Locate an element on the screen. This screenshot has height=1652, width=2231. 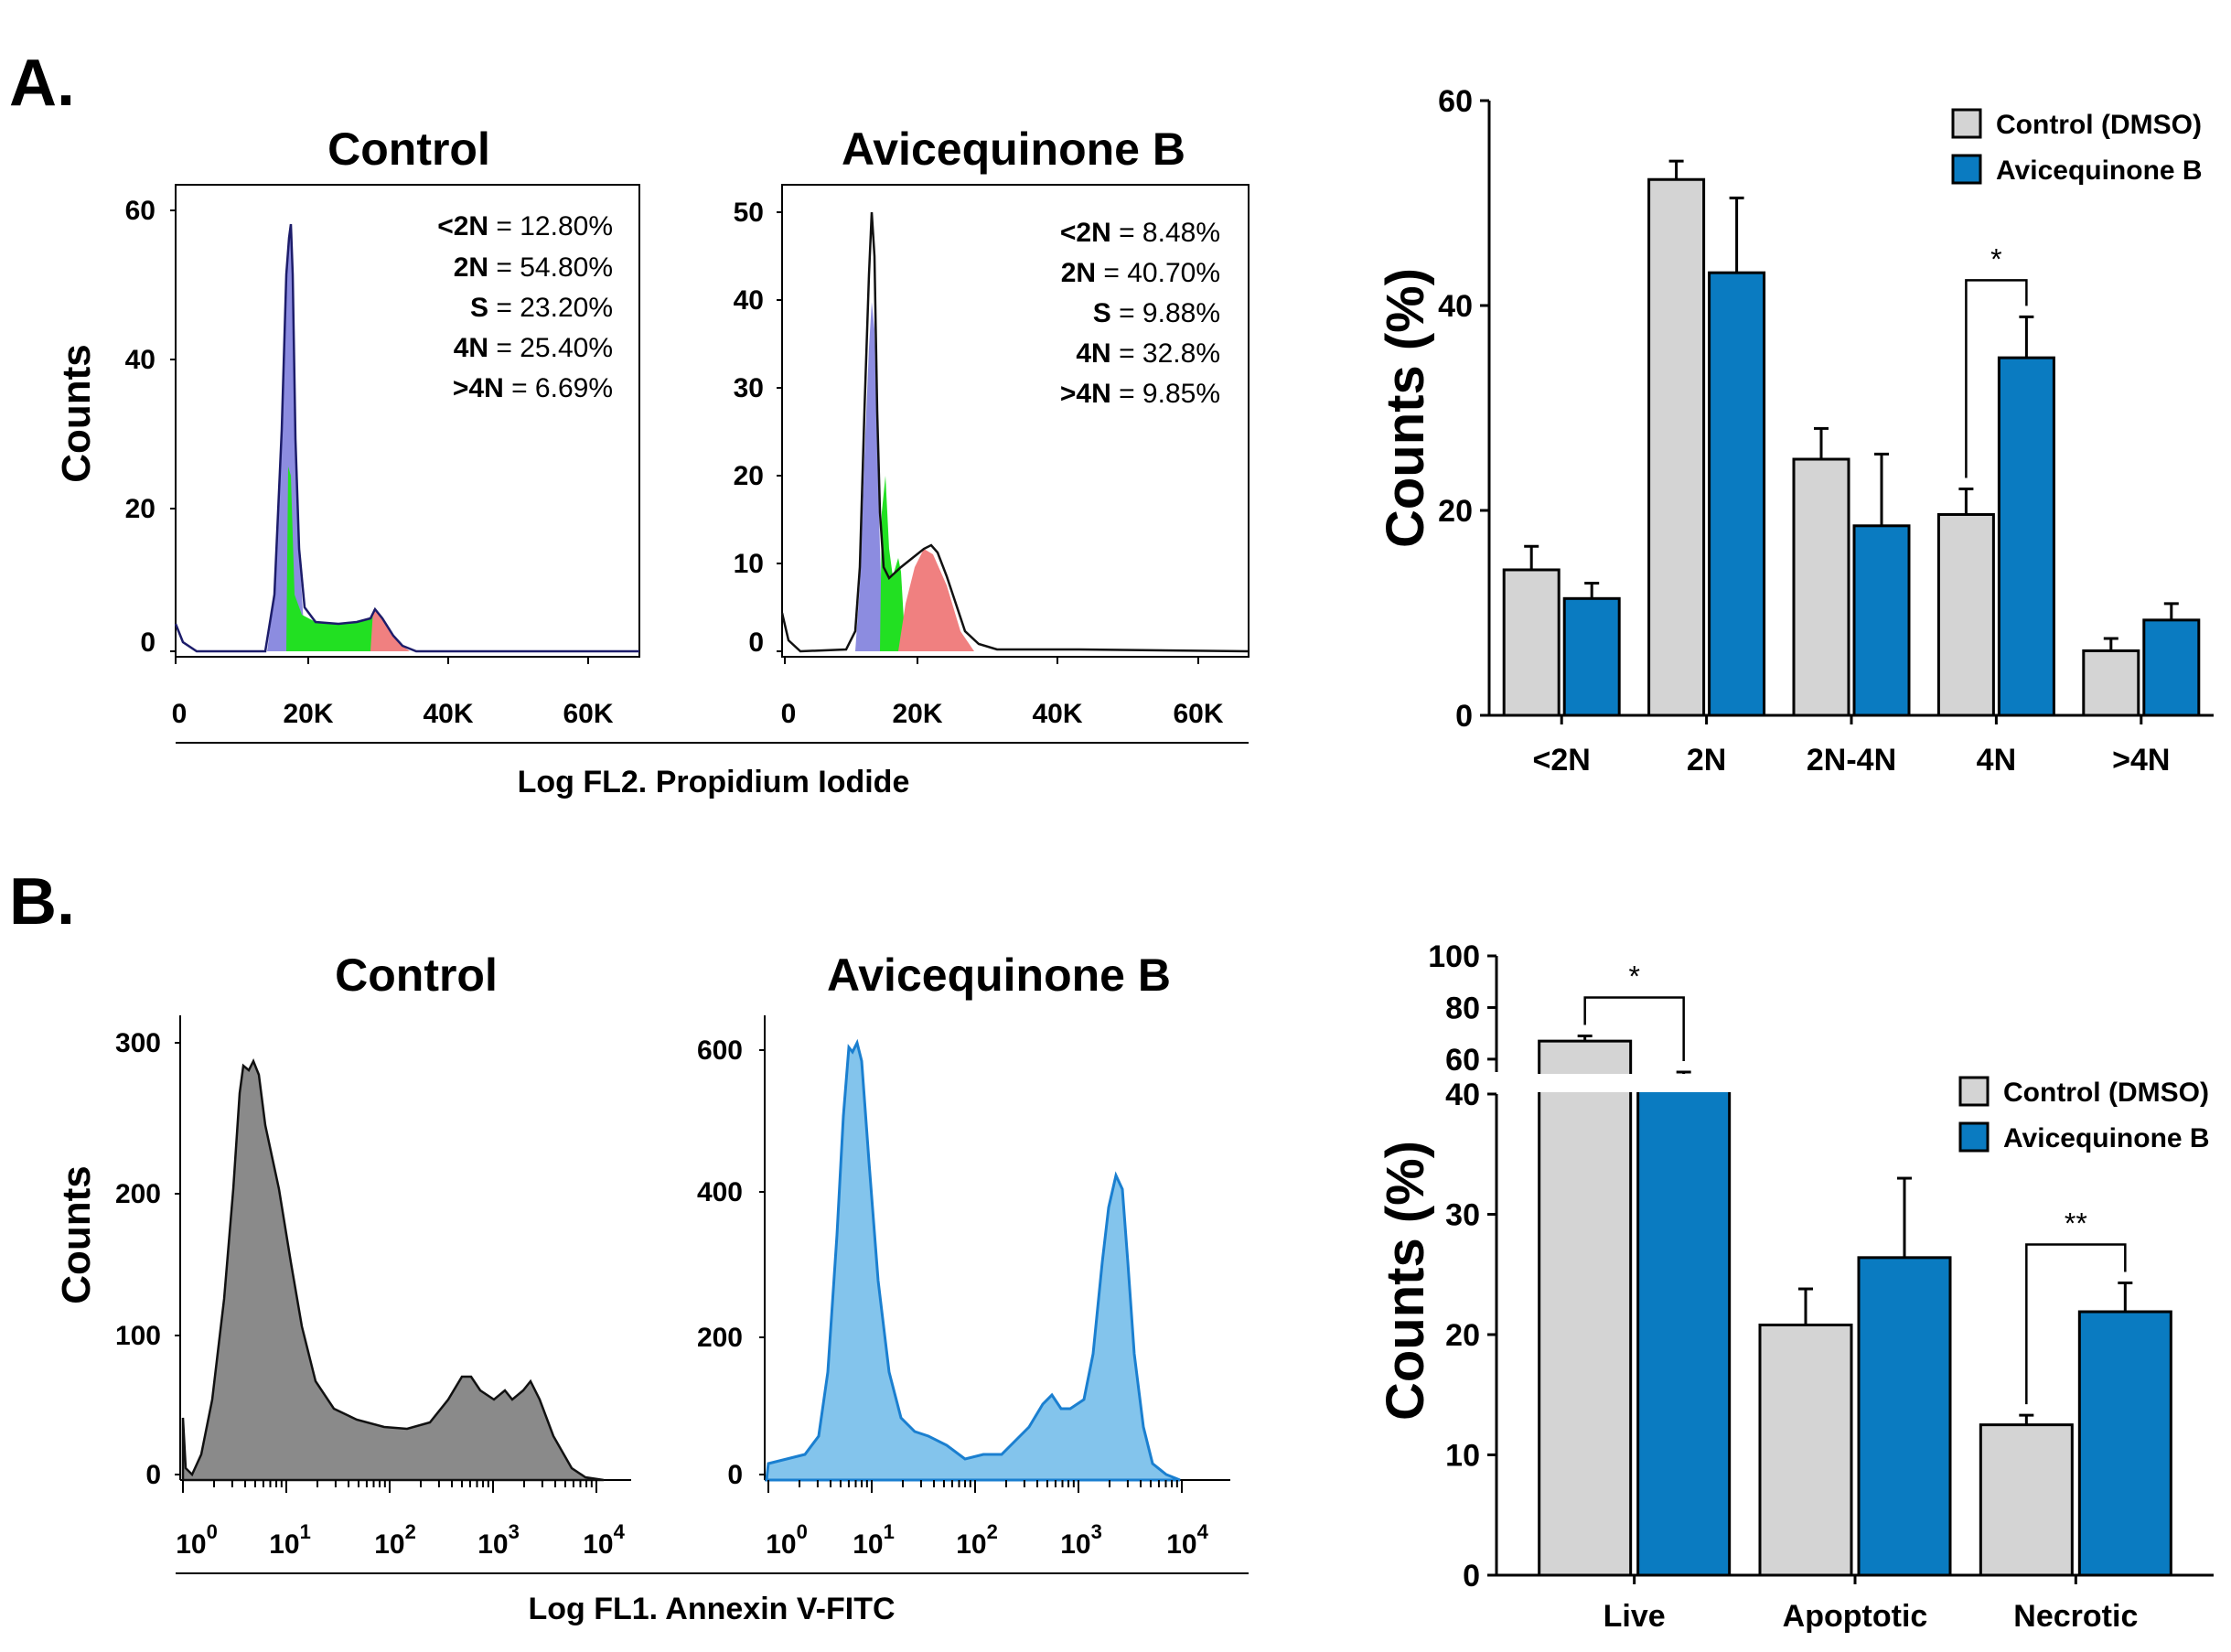
y-tick-label: 300 is located at coordinates (138, 1043).